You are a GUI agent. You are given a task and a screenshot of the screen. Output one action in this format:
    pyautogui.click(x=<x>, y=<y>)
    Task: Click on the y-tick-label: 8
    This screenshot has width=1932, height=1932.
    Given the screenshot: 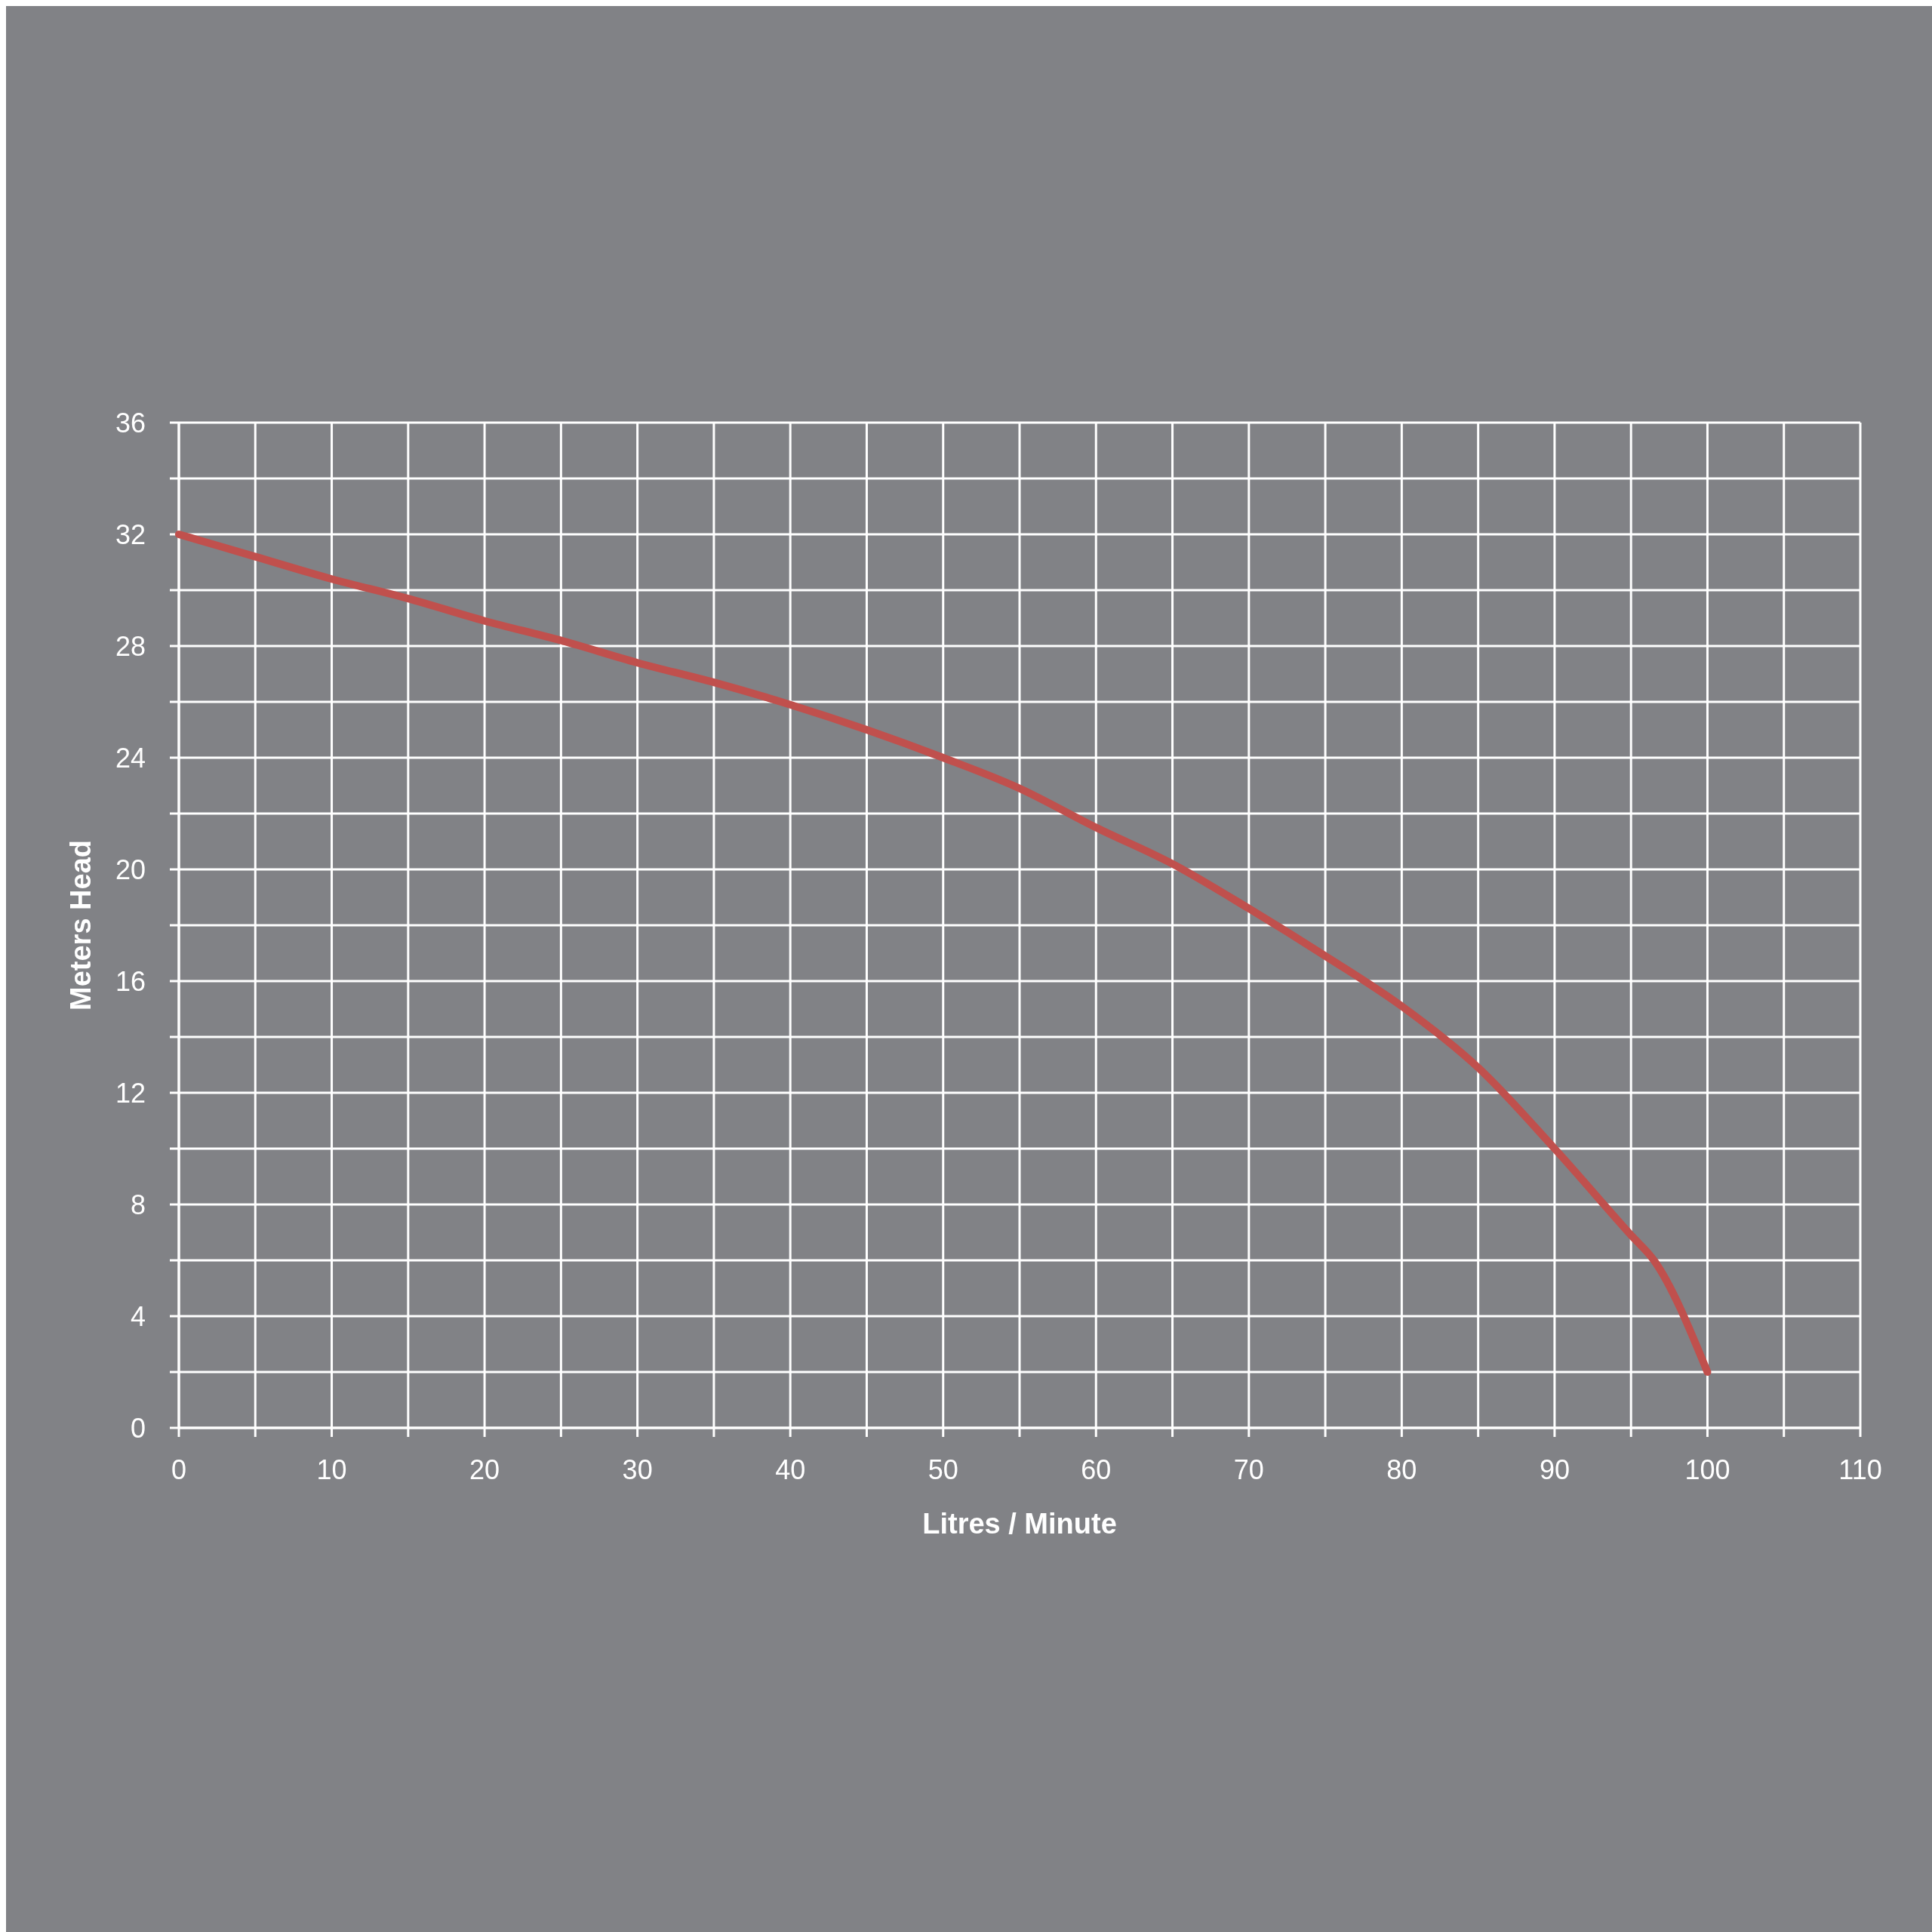 What is the action you would take?
    pyautogui.click(x=138, y=1204)
    